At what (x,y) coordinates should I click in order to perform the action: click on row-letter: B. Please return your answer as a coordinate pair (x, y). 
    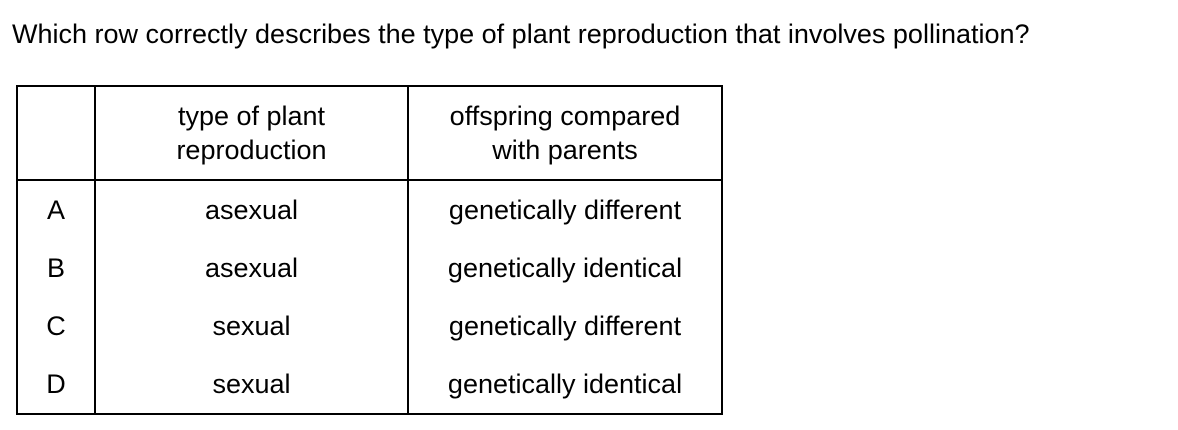
    Looking at the image, I should click on (56, 268).